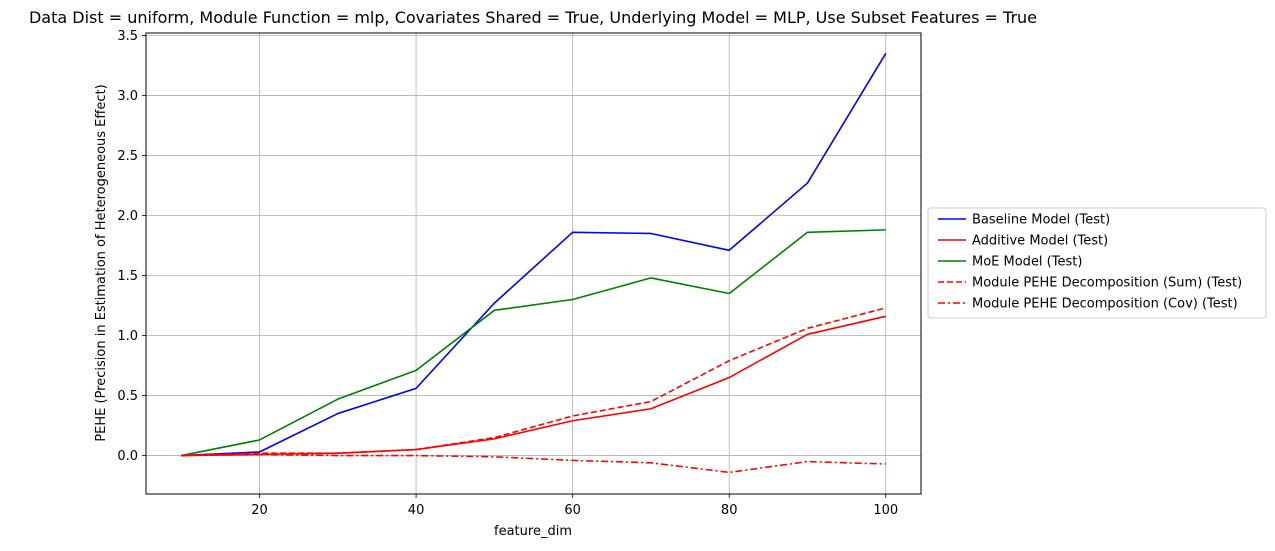 The width and height of the screenshot is (1275, 551). I want to click on legend-label: Module PEHE Decomposition (Sum) (Test), so click(1107, 283).